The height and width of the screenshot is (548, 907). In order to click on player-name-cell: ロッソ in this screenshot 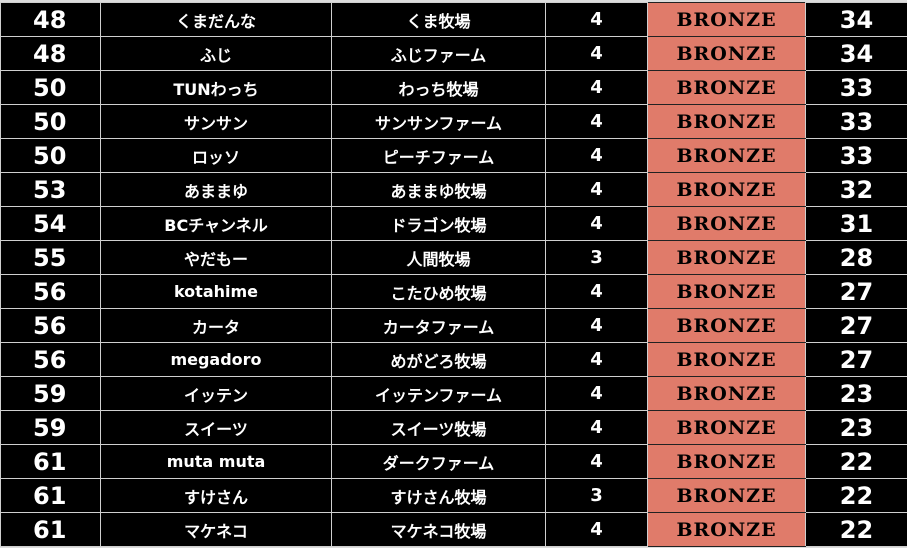, I will do `click(216, 155)`.